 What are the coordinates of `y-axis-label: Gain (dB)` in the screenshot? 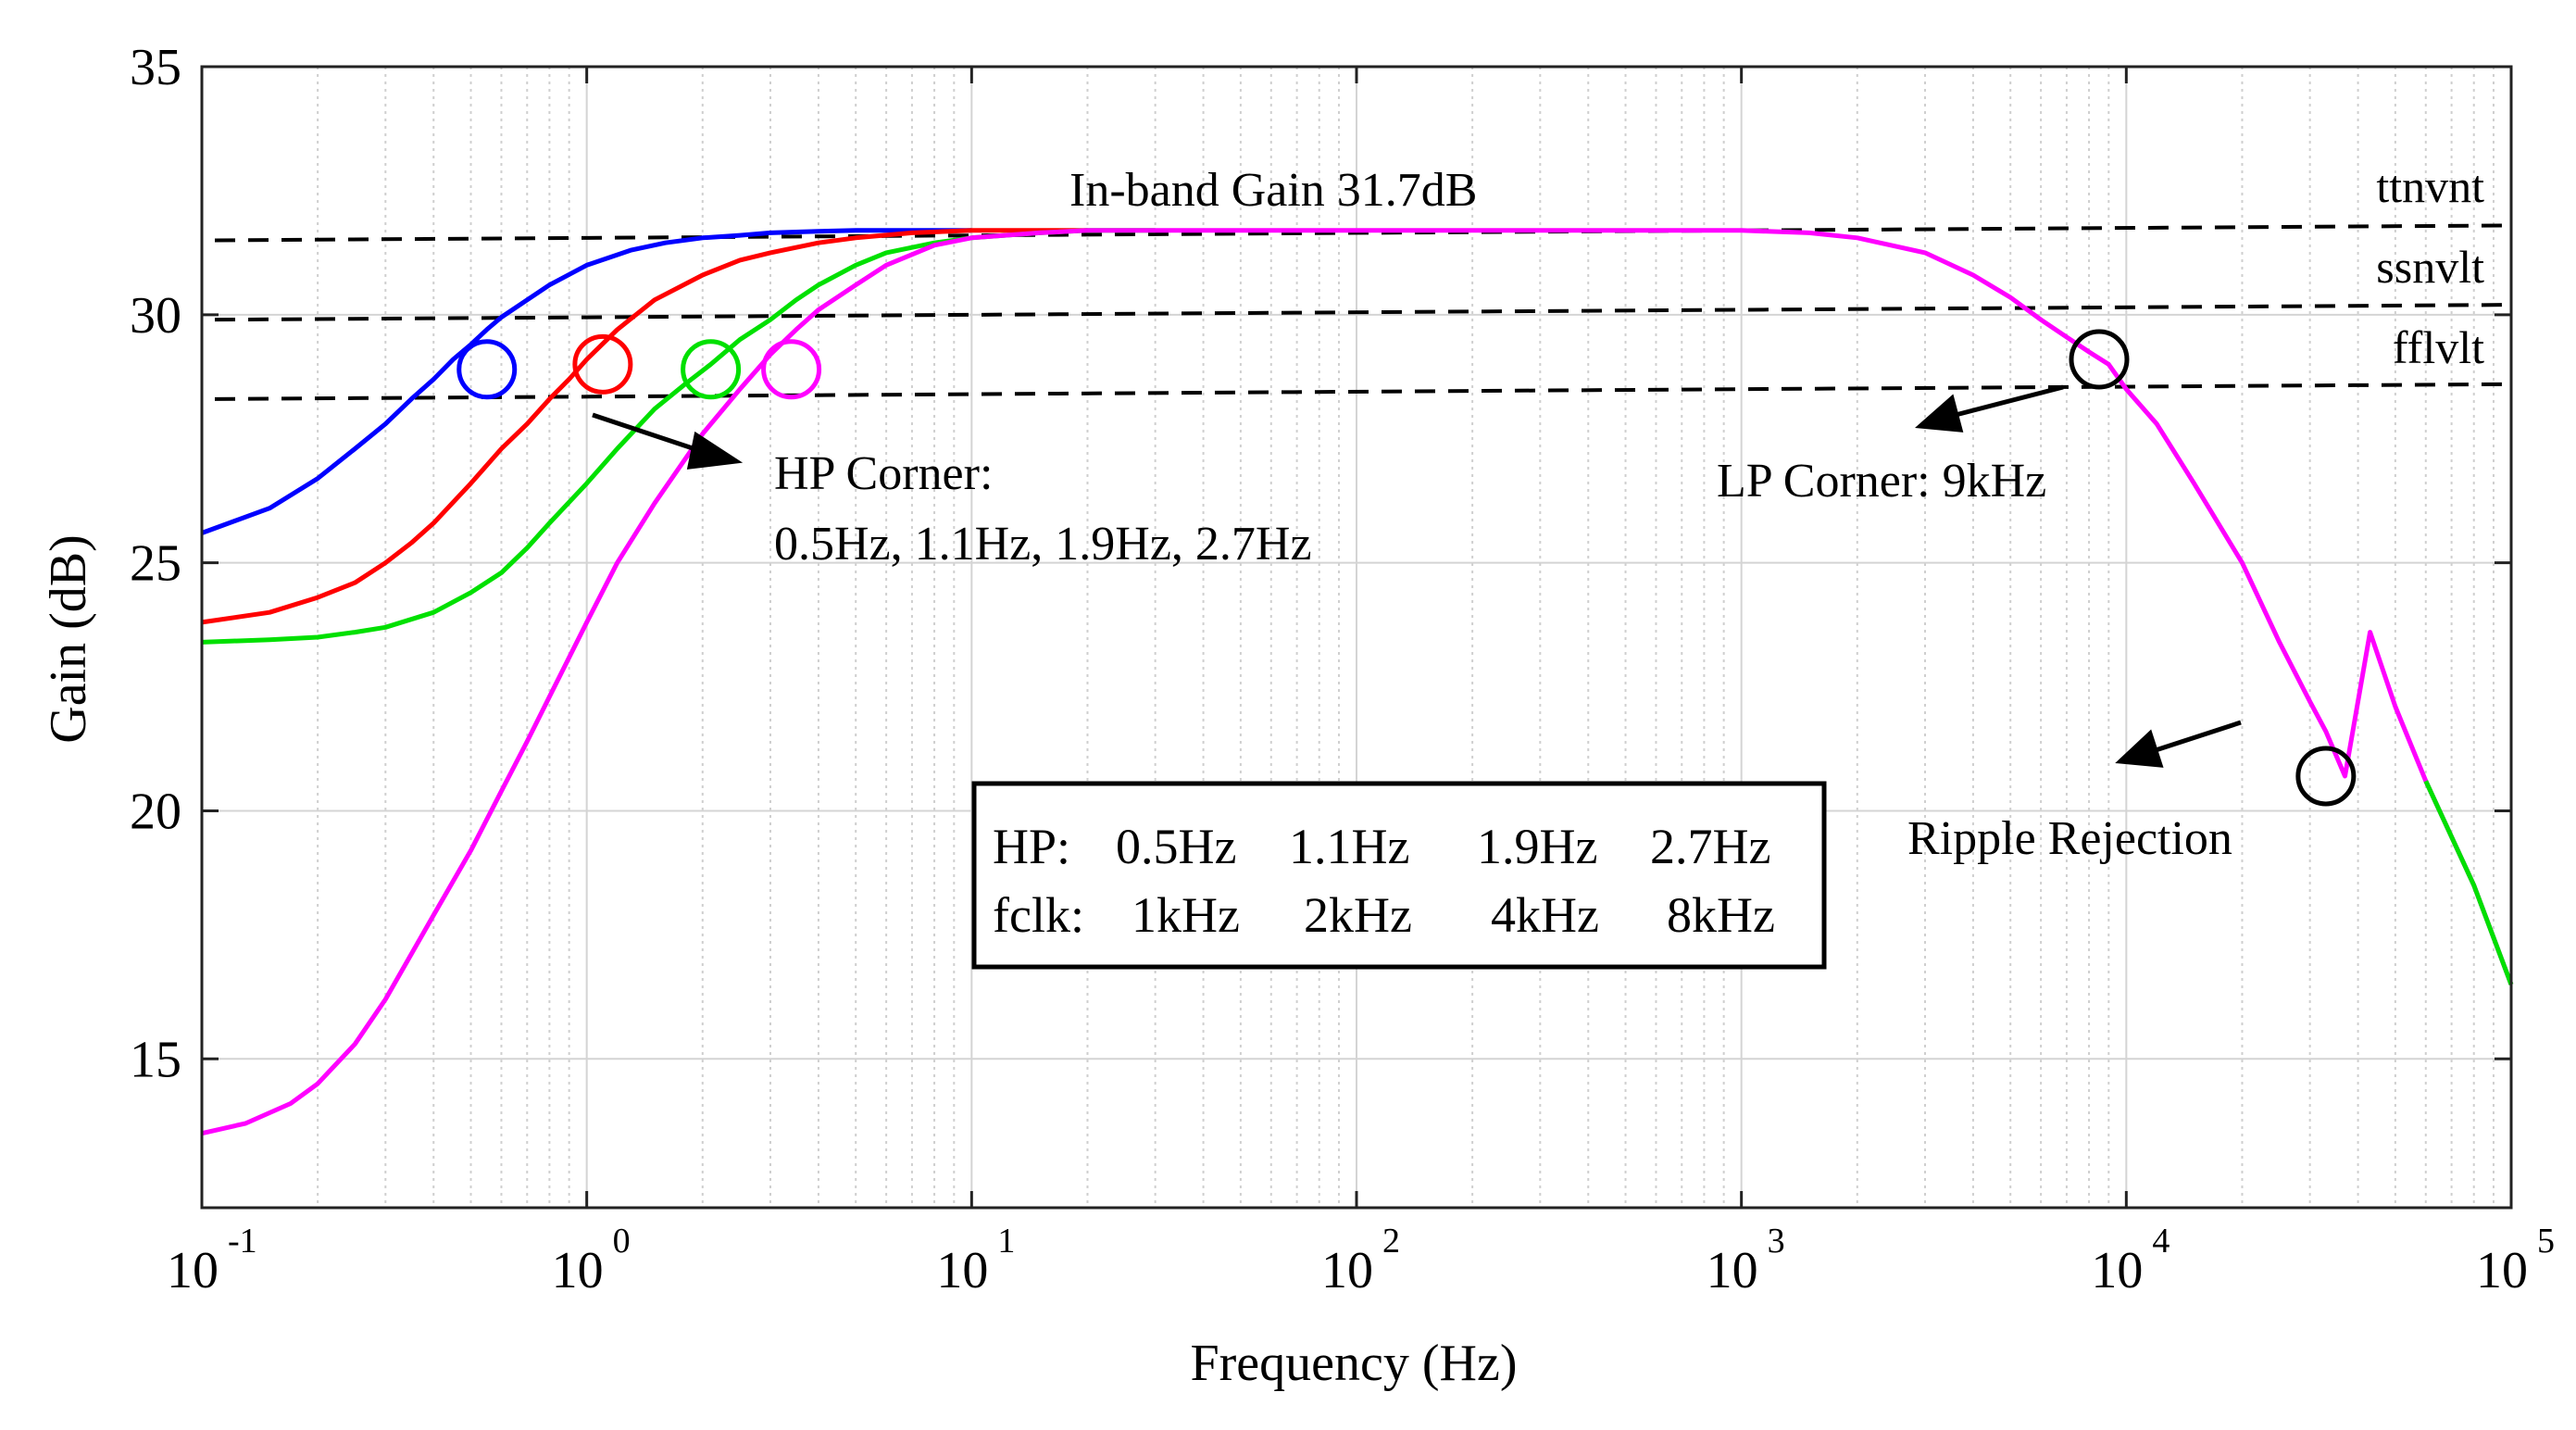 It's located at (68, 639).